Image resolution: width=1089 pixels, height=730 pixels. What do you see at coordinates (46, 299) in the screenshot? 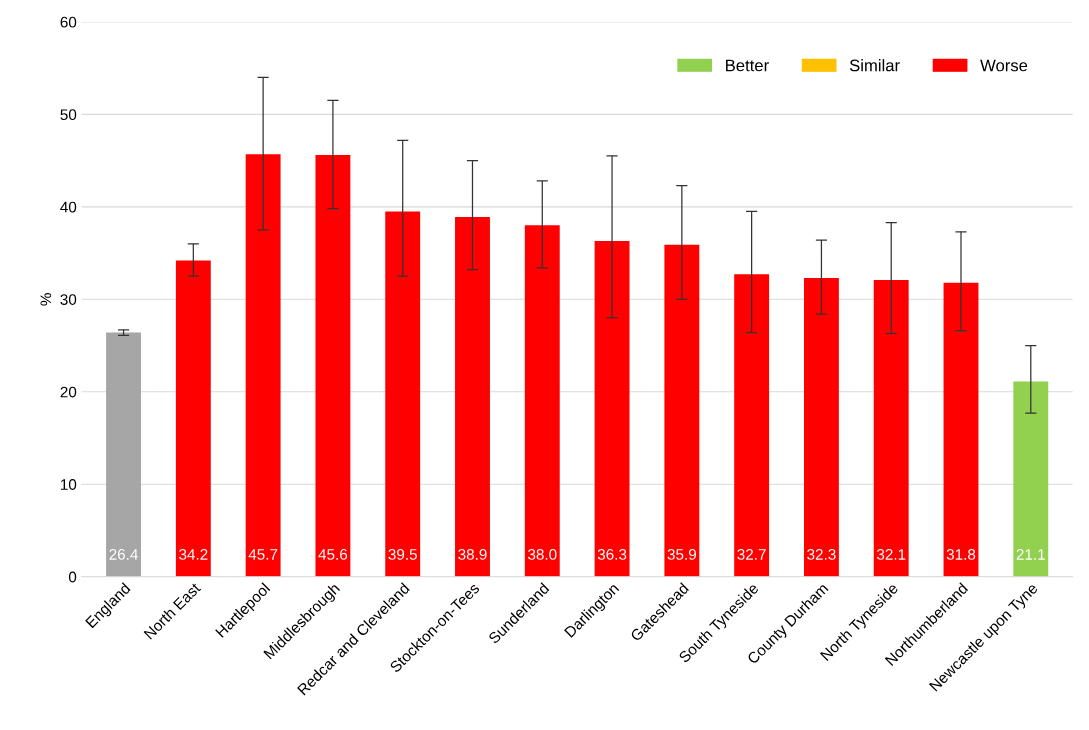
I see `y-axis-title: %` at bounding box center [46, 299].